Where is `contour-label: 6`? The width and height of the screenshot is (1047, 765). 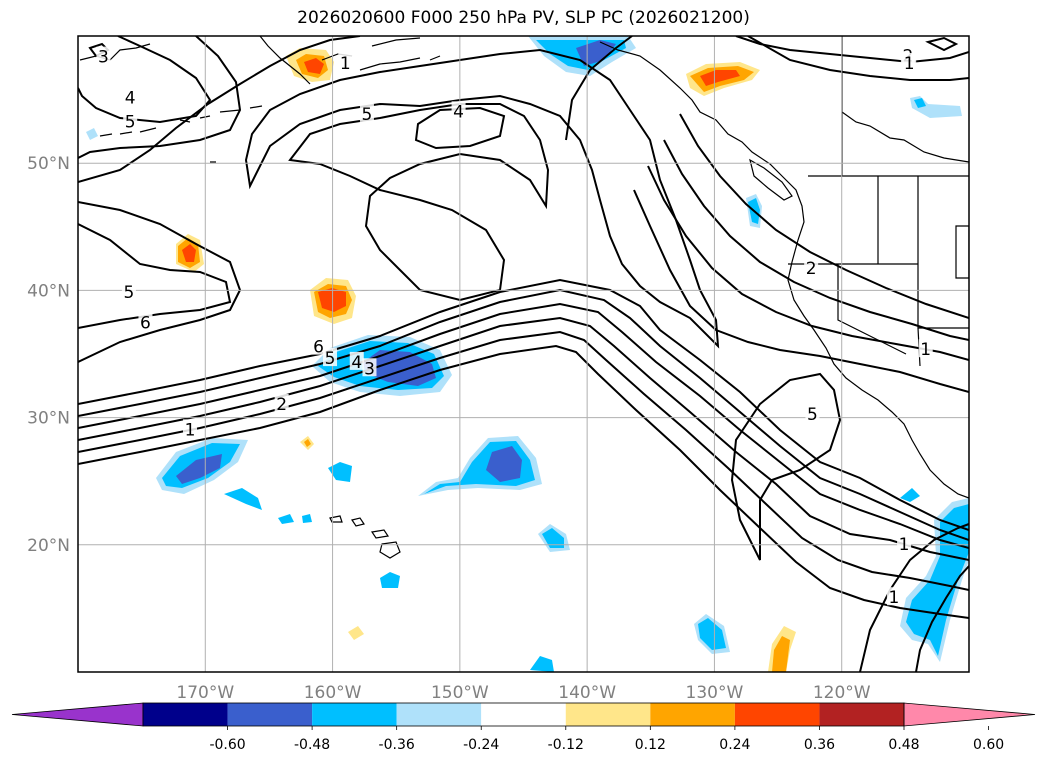 contour-label: 6 is located at coordinates (145, 323).